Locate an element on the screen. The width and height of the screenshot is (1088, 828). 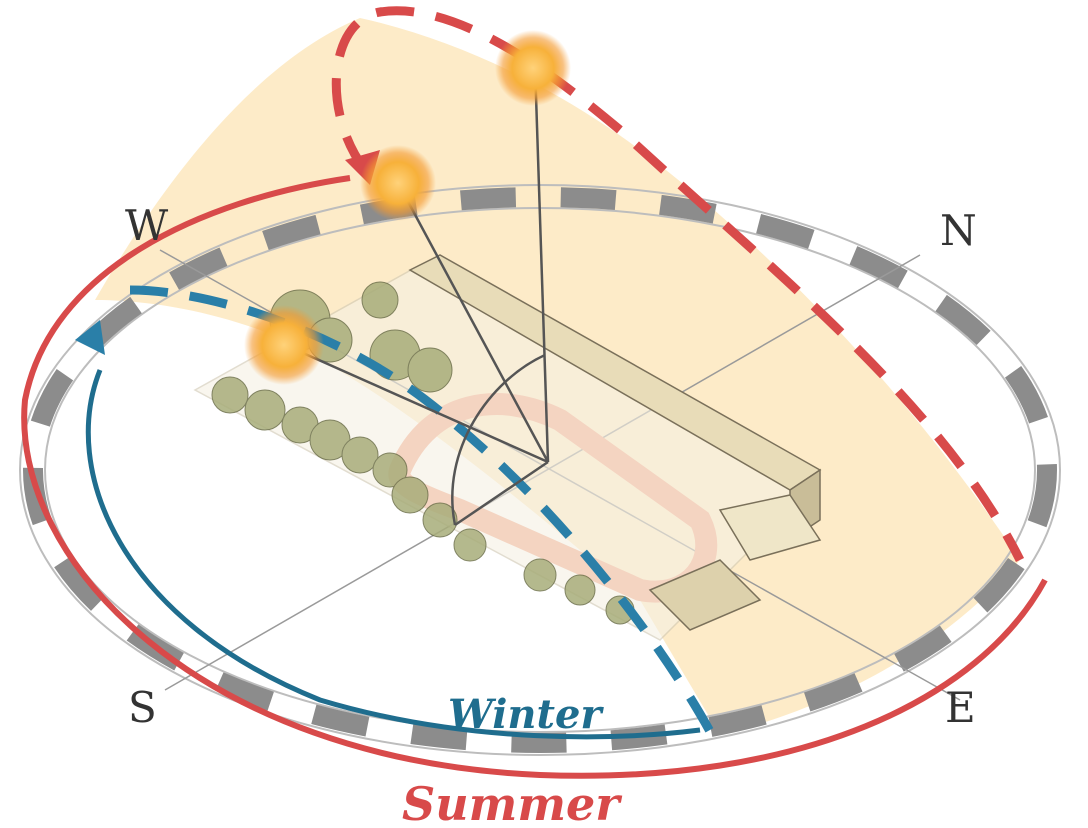
compass-south-label: S is located at coordinates (142, 707).